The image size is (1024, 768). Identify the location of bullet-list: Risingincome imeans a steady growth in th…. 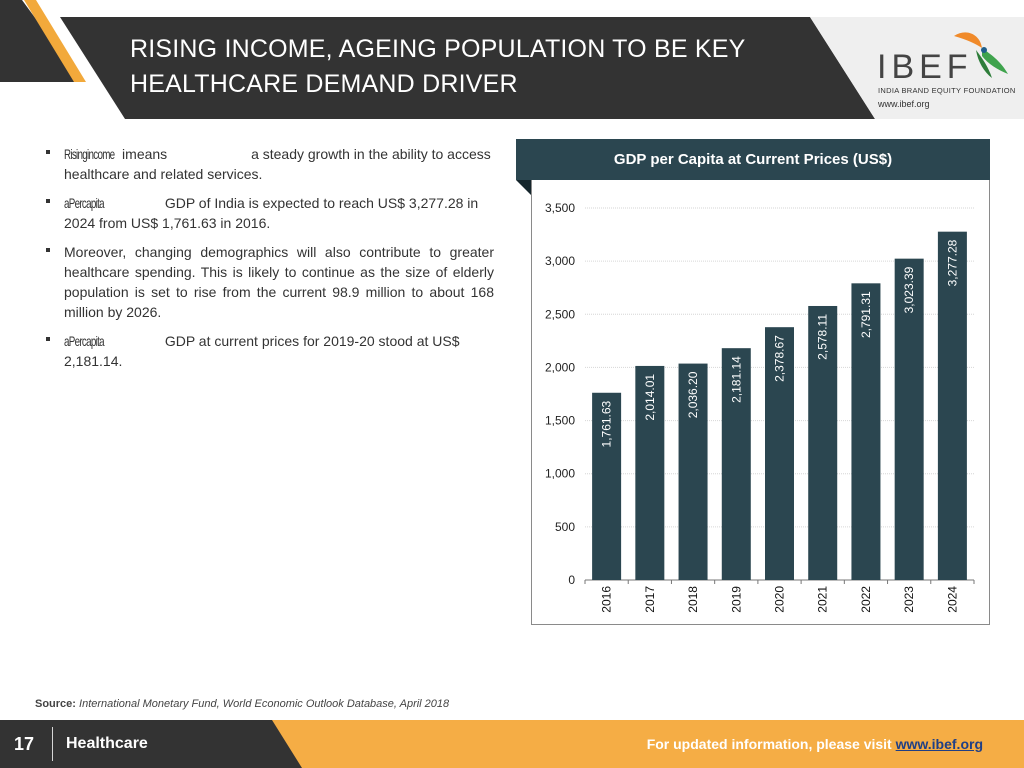
(269, 262).